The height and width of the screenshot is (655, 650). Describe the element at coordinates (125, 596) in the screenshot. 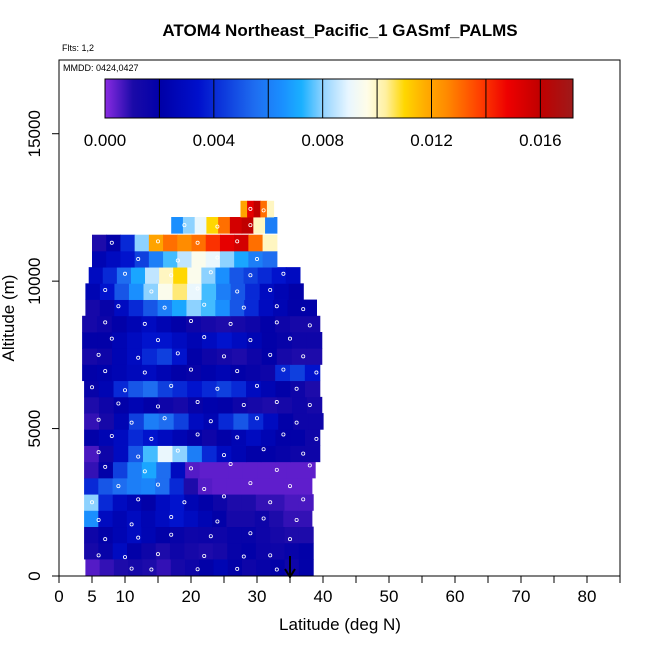

I see `x-tick-label: 10` at that location.